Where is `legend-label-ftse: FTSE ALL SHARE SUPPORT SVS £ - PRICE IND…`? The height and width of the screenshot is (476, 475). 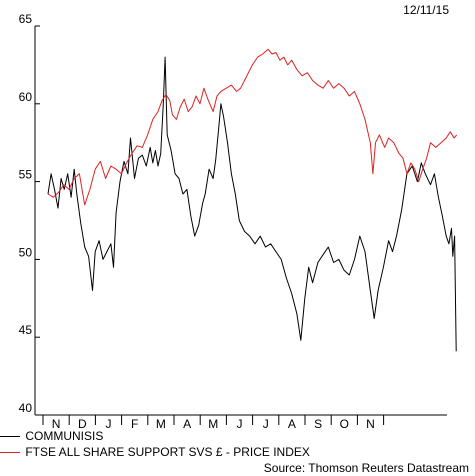 legend-label-ftse: FTSE ALL SHARE SUPPORT SVS £ - PRICE IND… is located at coordinates (167, 452).